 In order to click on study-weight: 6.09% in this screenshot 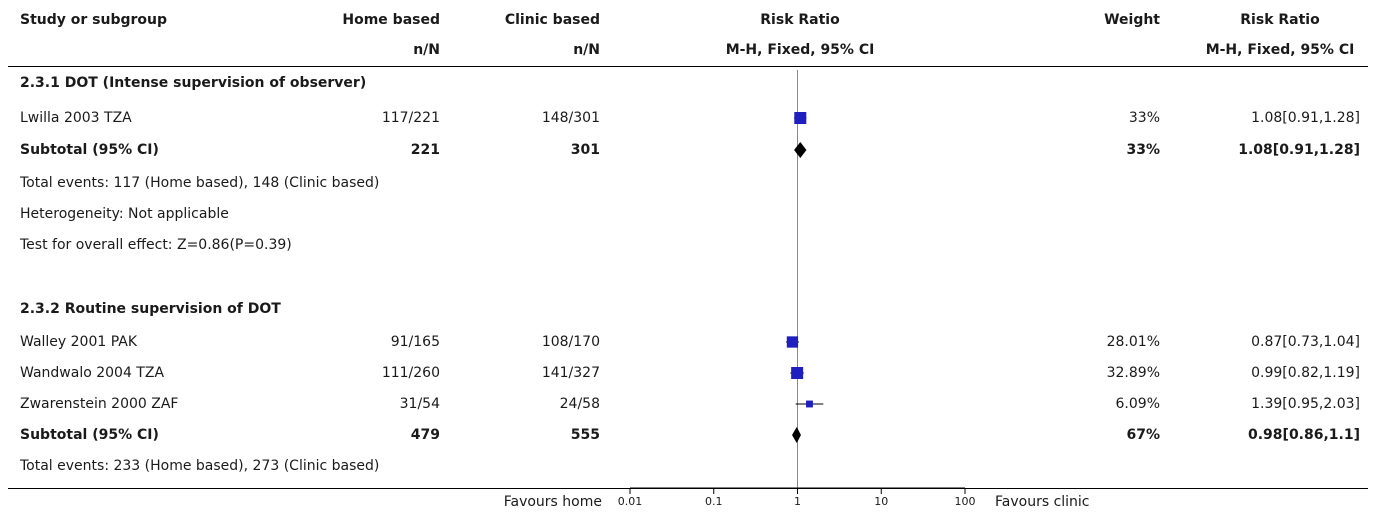, I will do `click(1137, 404)`.